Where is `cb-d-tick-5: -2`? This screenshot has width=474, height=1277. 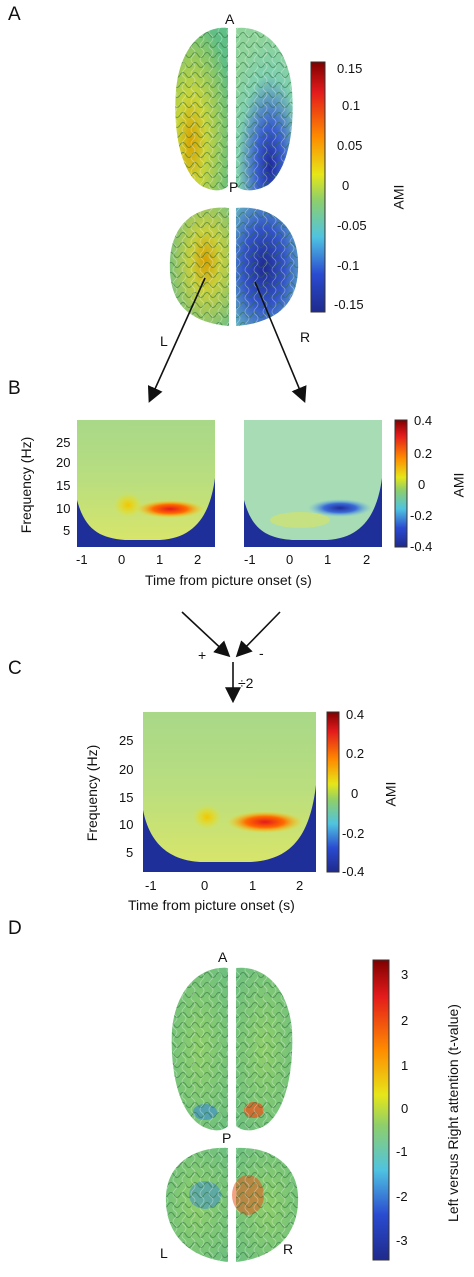
cb-d-tick-5: -2 is located at coordinates (402, 1196).